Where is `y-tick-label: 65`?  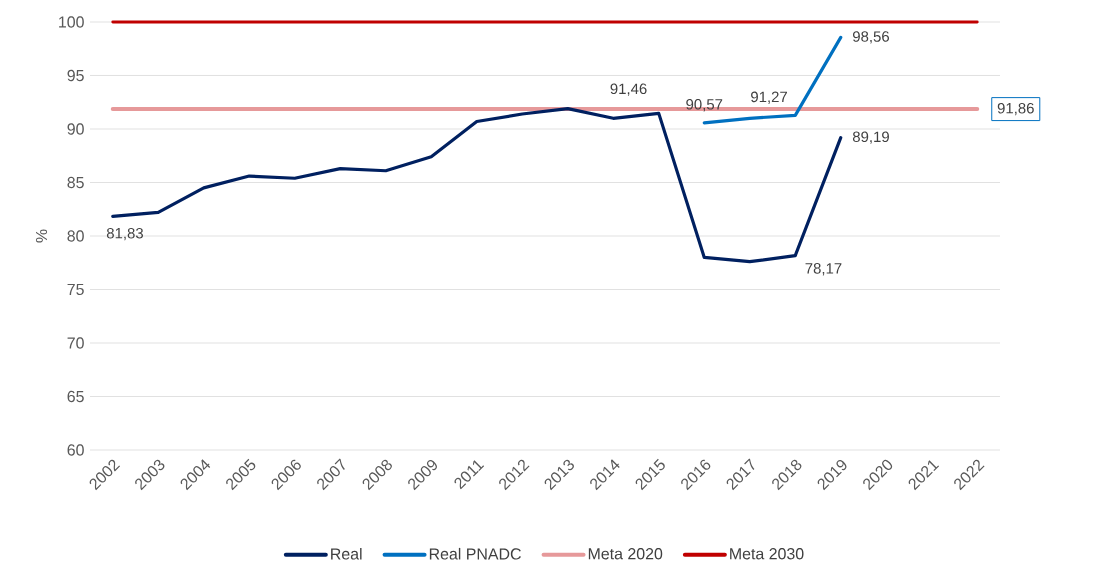 y-tick-label: 65 is located at coordinates (75, 396).